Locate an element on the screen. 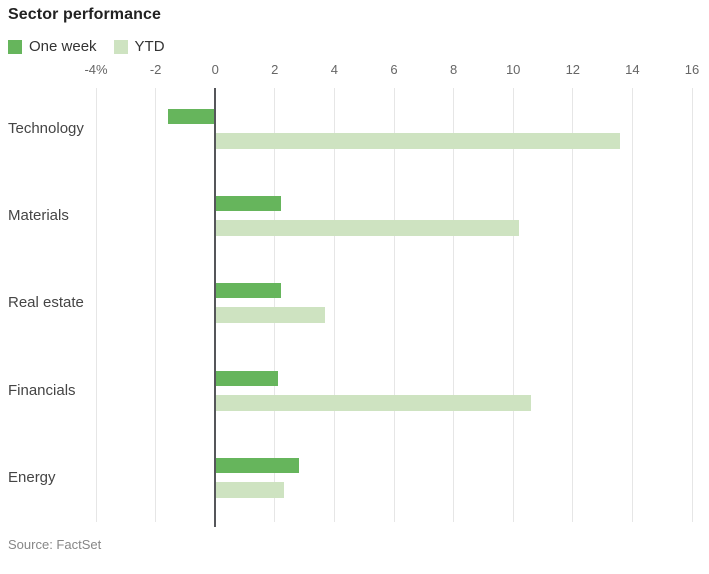  bar-ytd-real-estate is located at coordinates (270, 315).